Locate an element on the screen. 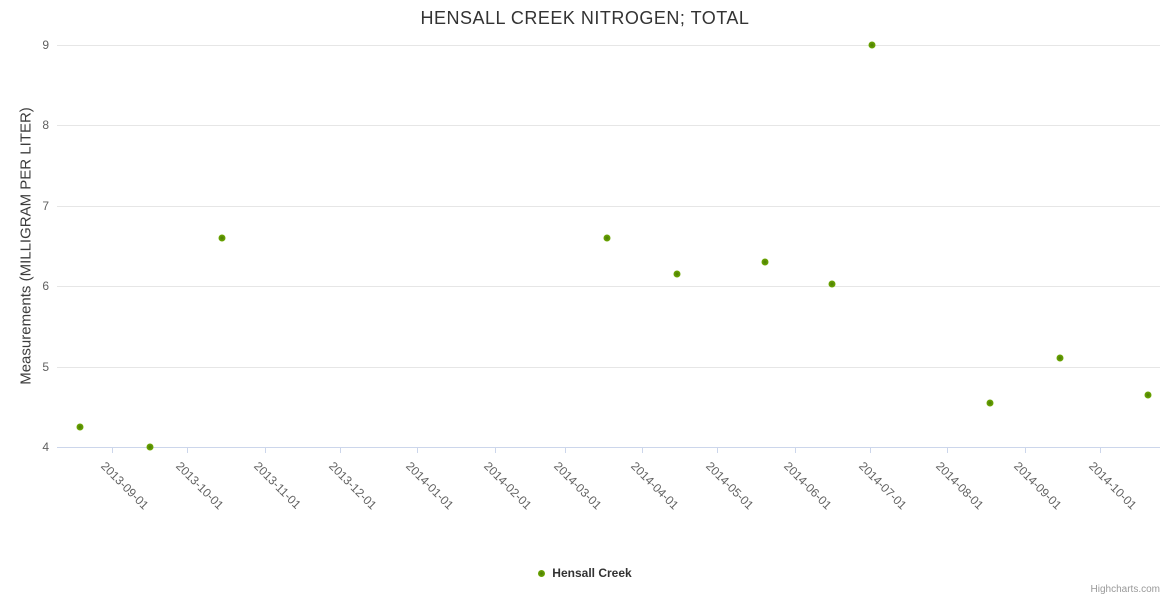 Image resolution: width=1170 pixels, height=600 pixels. chart-title: HENSALL CREEK NITROGEN; TOTAL is located at coordinates (585, 18).